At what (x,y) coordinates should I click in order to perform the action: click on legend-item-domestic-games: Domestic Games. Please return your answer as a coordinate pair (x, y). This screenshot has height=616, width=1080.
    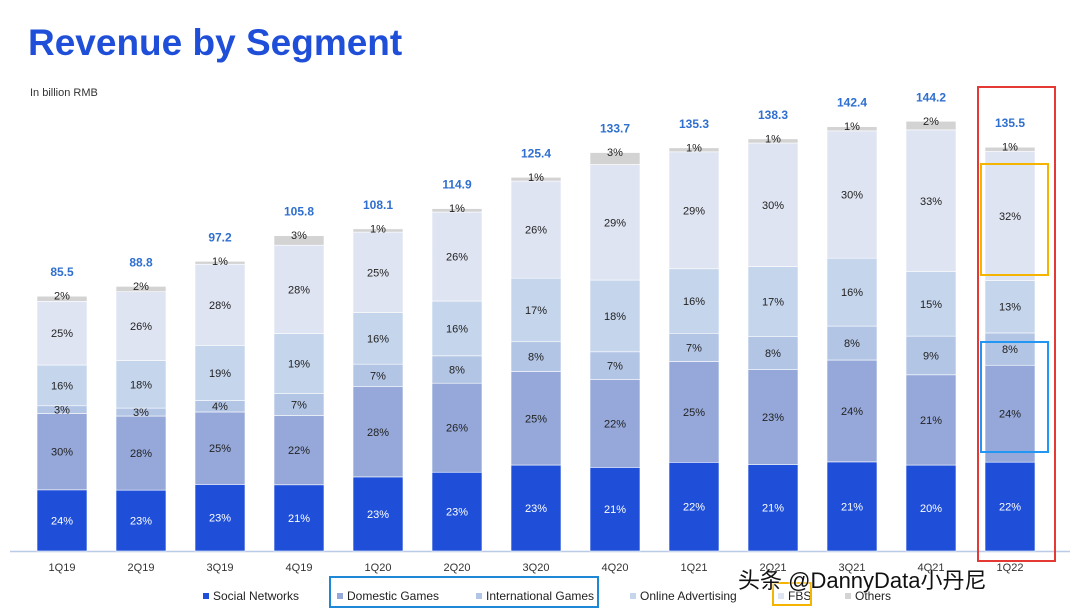
    Looking at the image, I should click on (388, 596).